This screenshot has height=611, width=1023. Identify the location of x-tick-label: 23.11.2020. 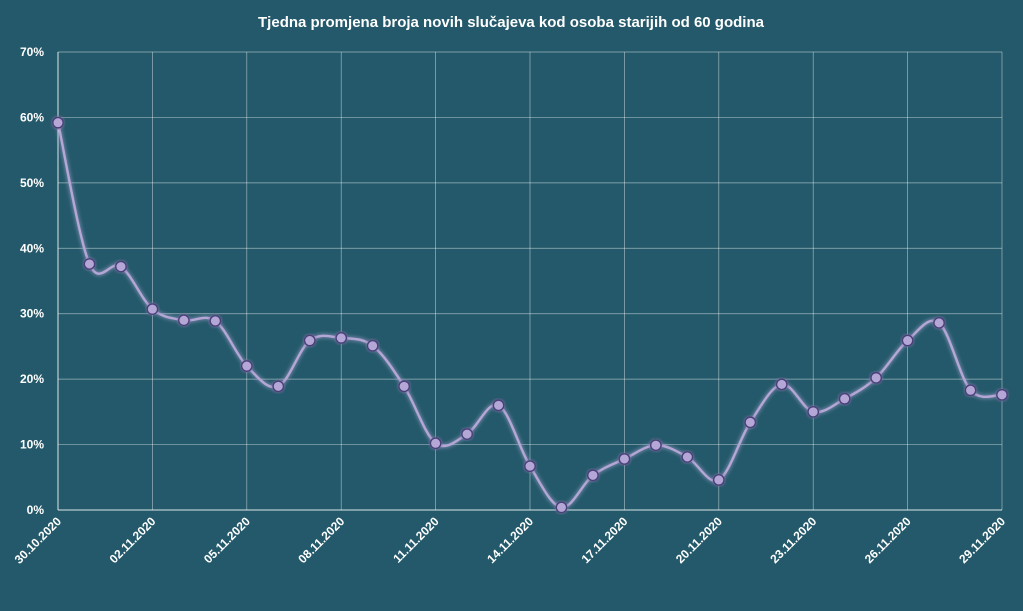
(793, 540).